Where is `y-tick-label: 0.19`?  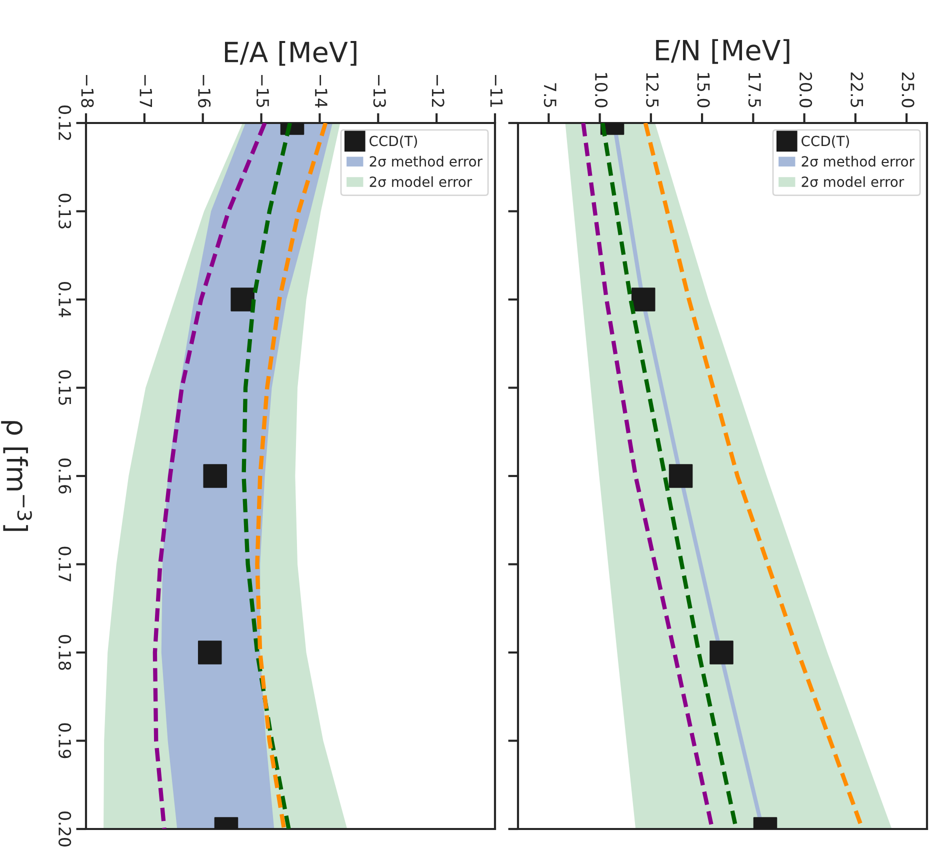
y-tick-label: 0.19 is located at coordinates (65, 740).